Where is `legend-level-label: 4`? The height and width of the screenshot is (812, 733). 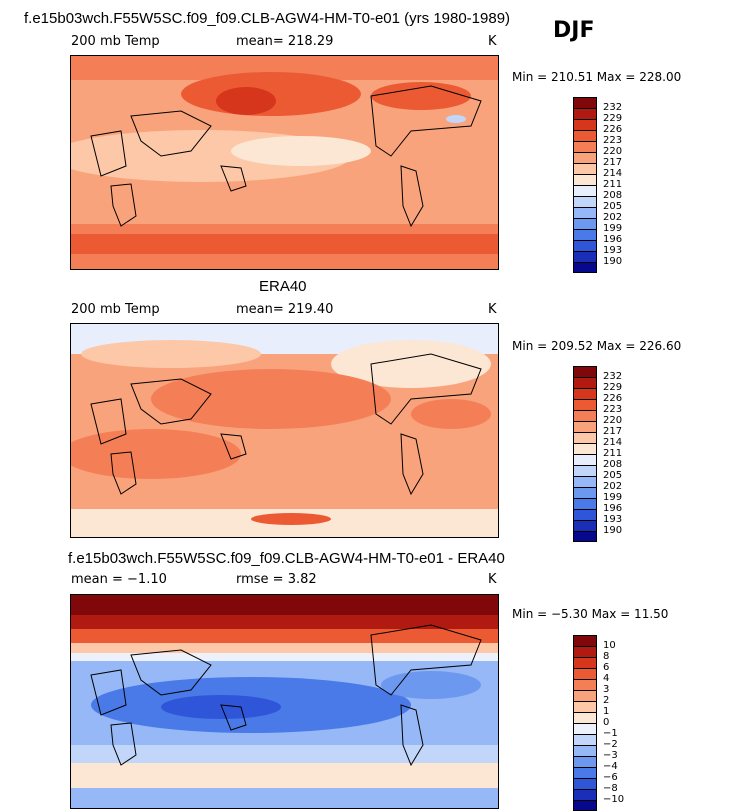
legend-level-label: 4 is located at coordinates (606, 678).